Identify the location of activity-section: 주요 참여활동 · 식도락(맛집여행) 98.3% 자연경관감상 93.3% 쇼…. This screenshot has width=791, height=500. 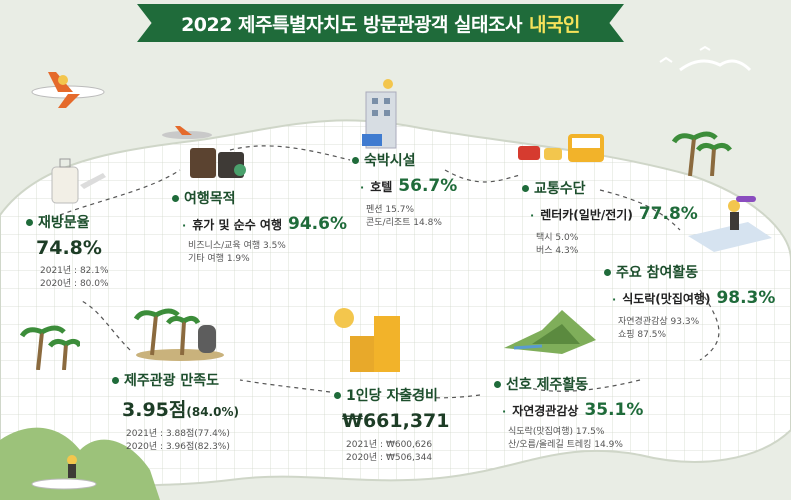
(689, 302).